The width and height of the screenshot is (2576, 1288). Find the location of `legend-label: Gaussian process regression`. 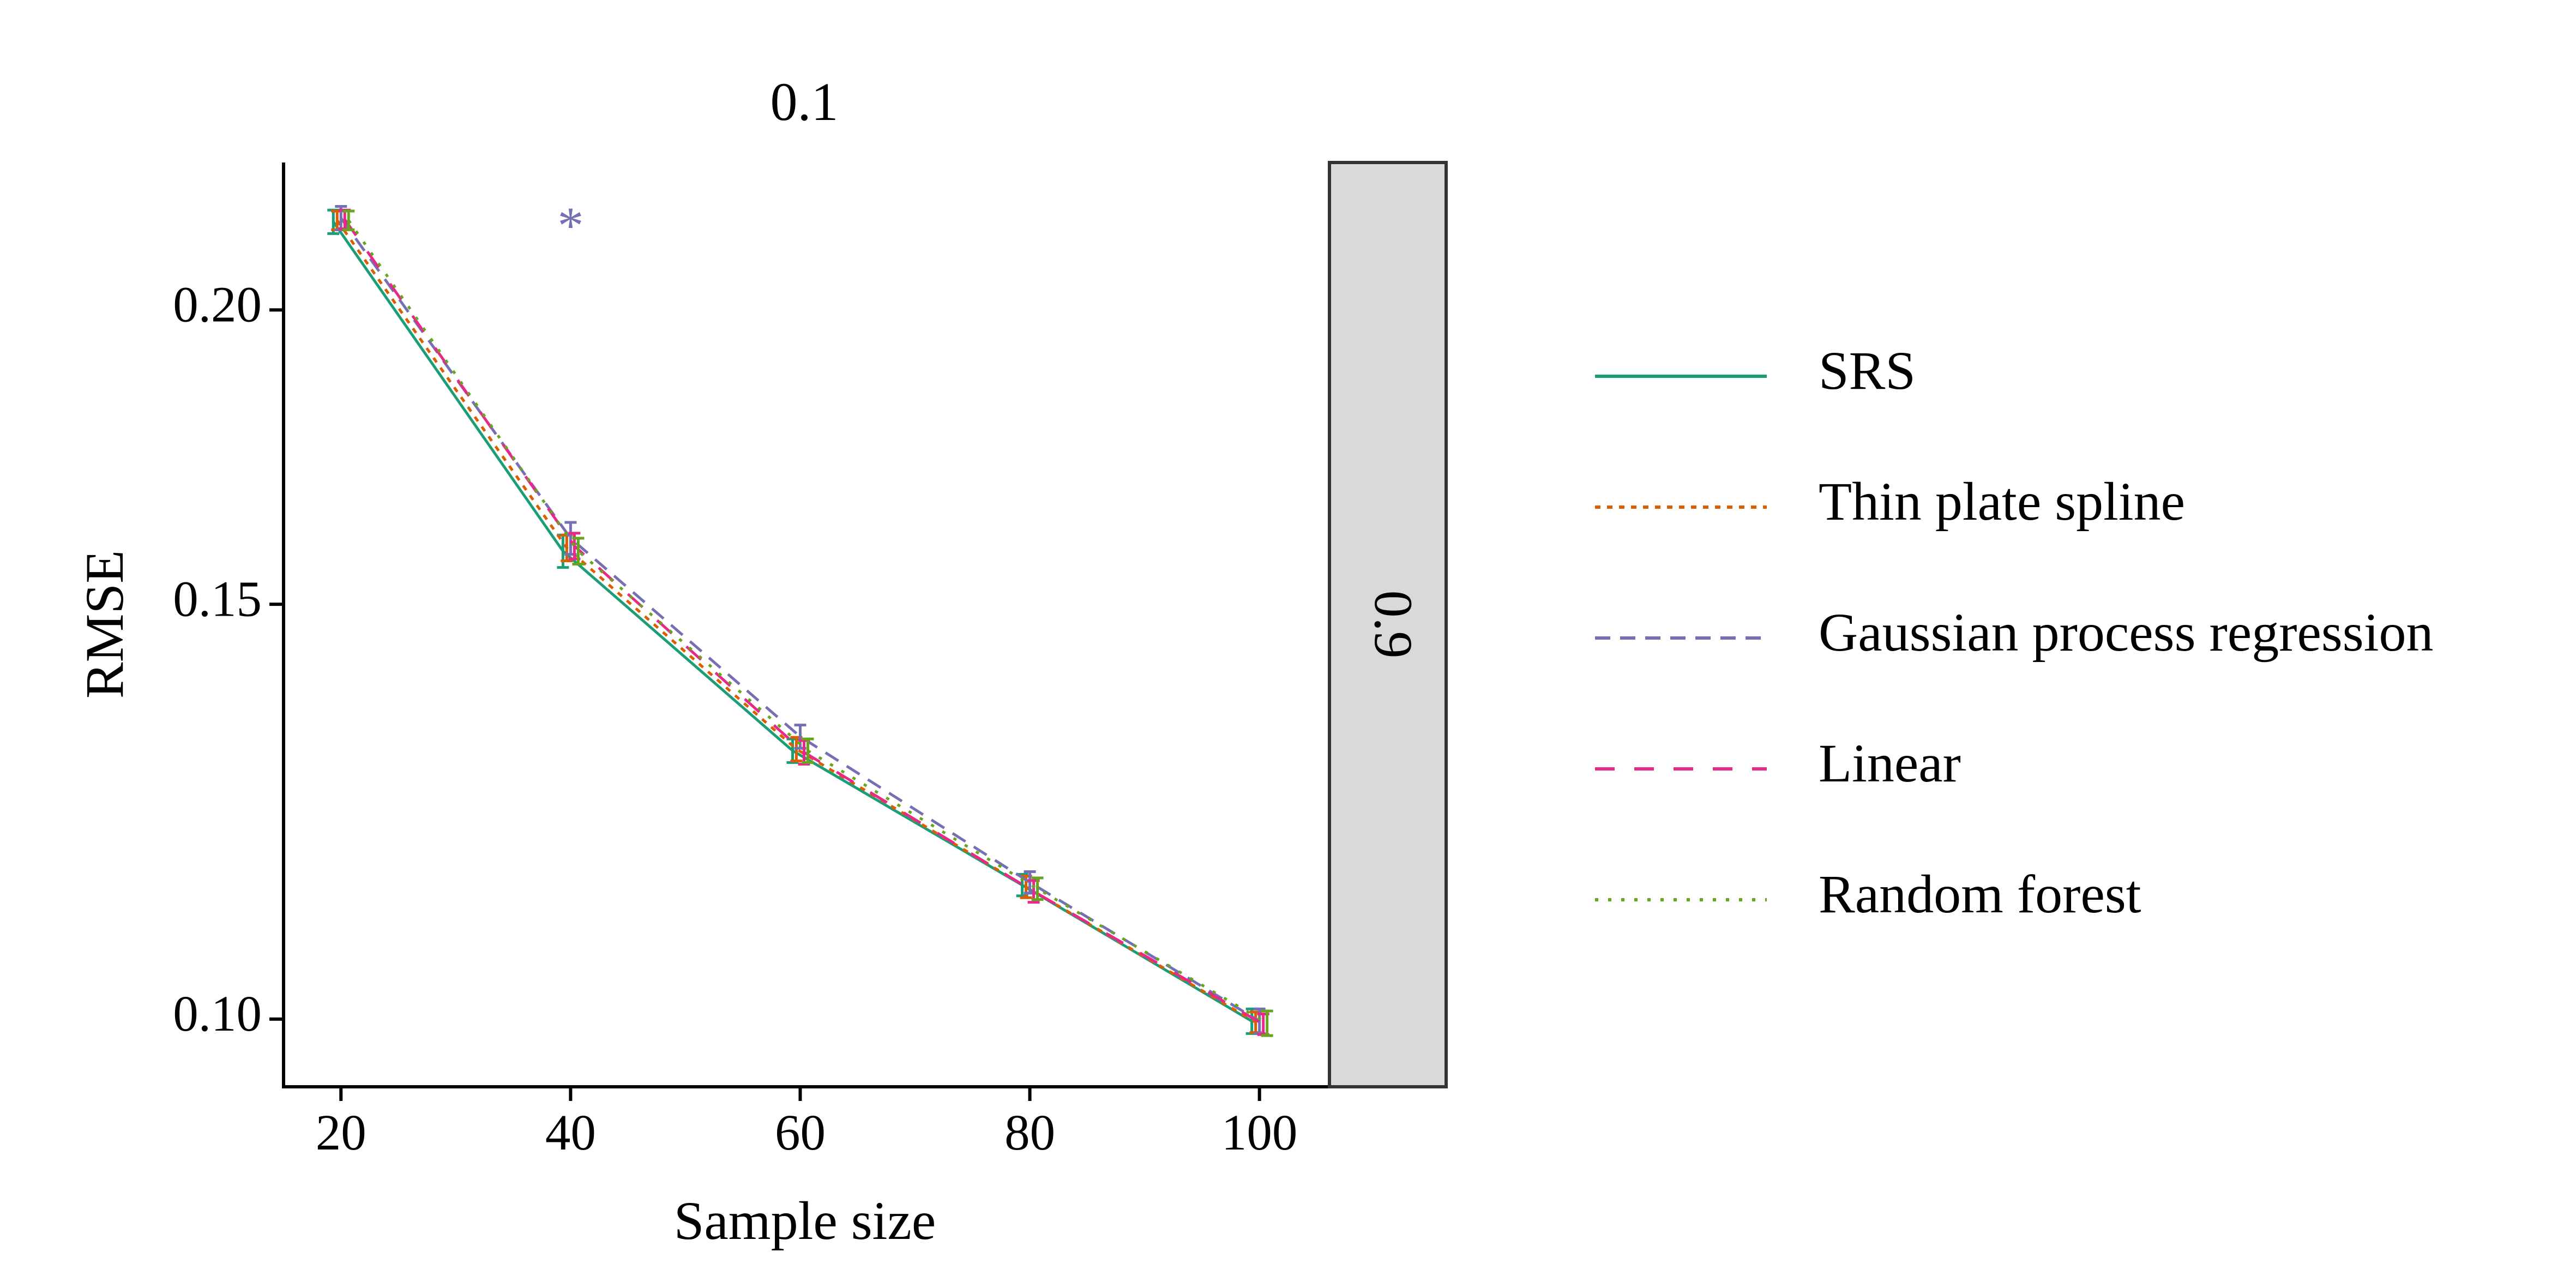

legend-label: Gaussian process regression is located at coordinates (2126, 632).